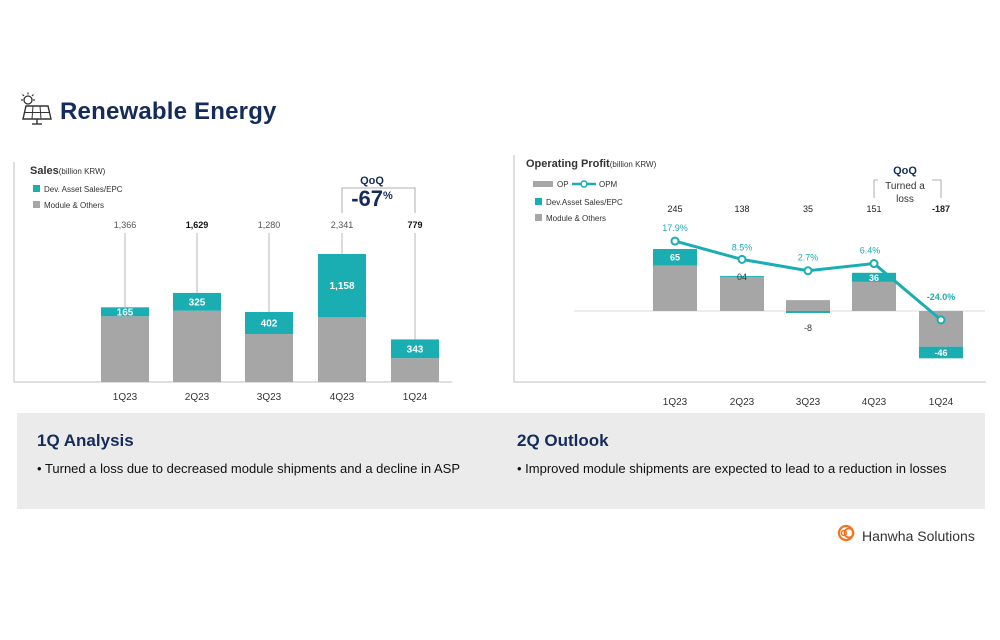  I want to click on op-legend-label-epc: Dev.Asset Sales/EPC, so click(584, 202).